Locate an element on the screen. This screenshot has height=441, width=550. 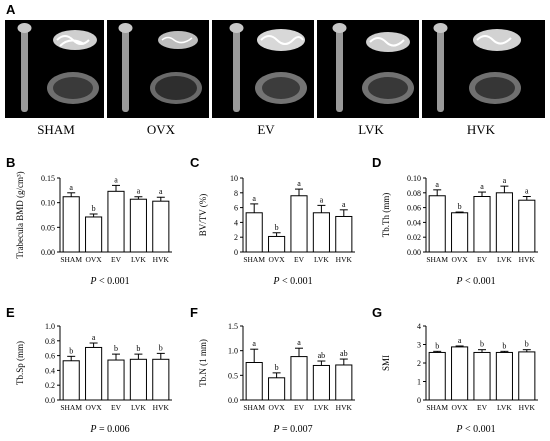
p-value-g: P < 0.001 is located at coordinates (476, 429).